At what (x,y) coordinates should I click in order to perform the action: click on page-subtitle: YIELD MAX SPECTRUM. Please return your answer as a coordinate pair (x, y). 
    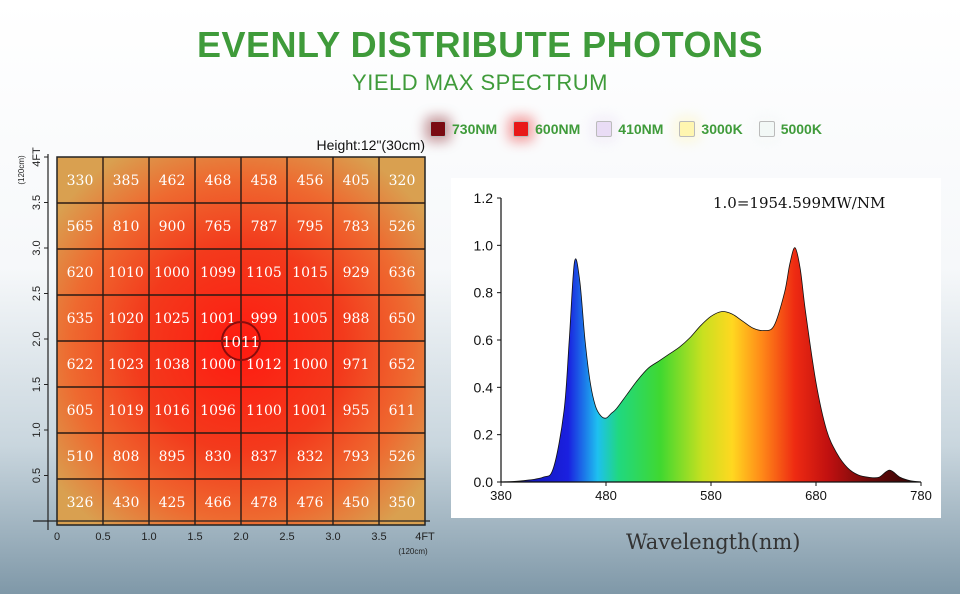
    Looking at the image, I should click on (480, 82).